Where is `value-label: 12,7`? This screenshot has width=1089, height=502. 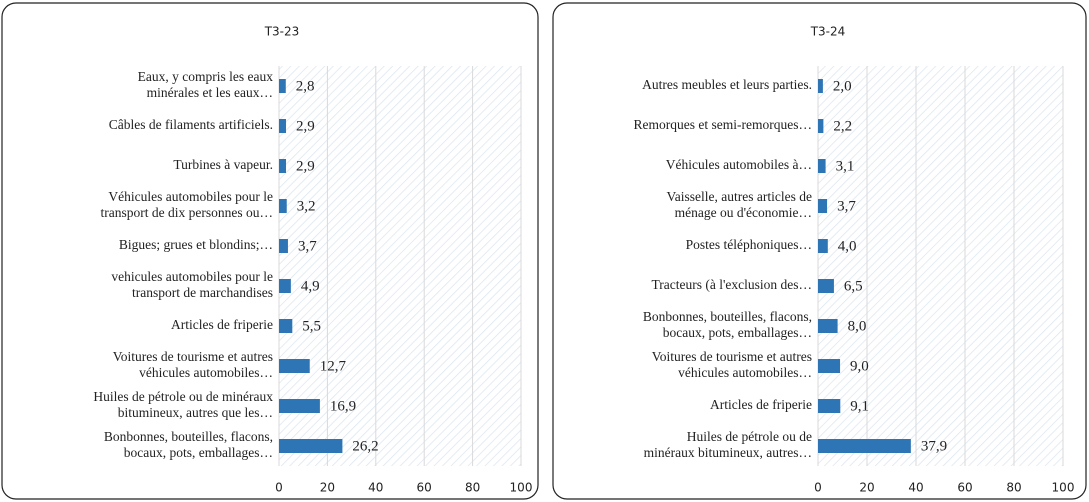 value-label: 12,7 is located at coordinates (333, 366).